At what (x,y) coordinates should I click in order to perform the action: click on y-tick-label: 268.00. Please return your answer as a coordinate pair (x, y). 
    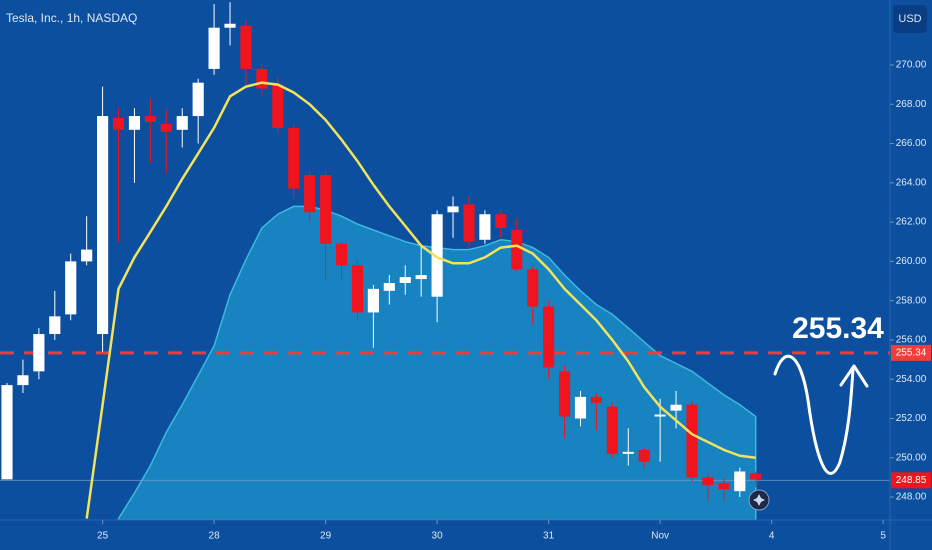
    Looking at the image, I should click on (911, 104).